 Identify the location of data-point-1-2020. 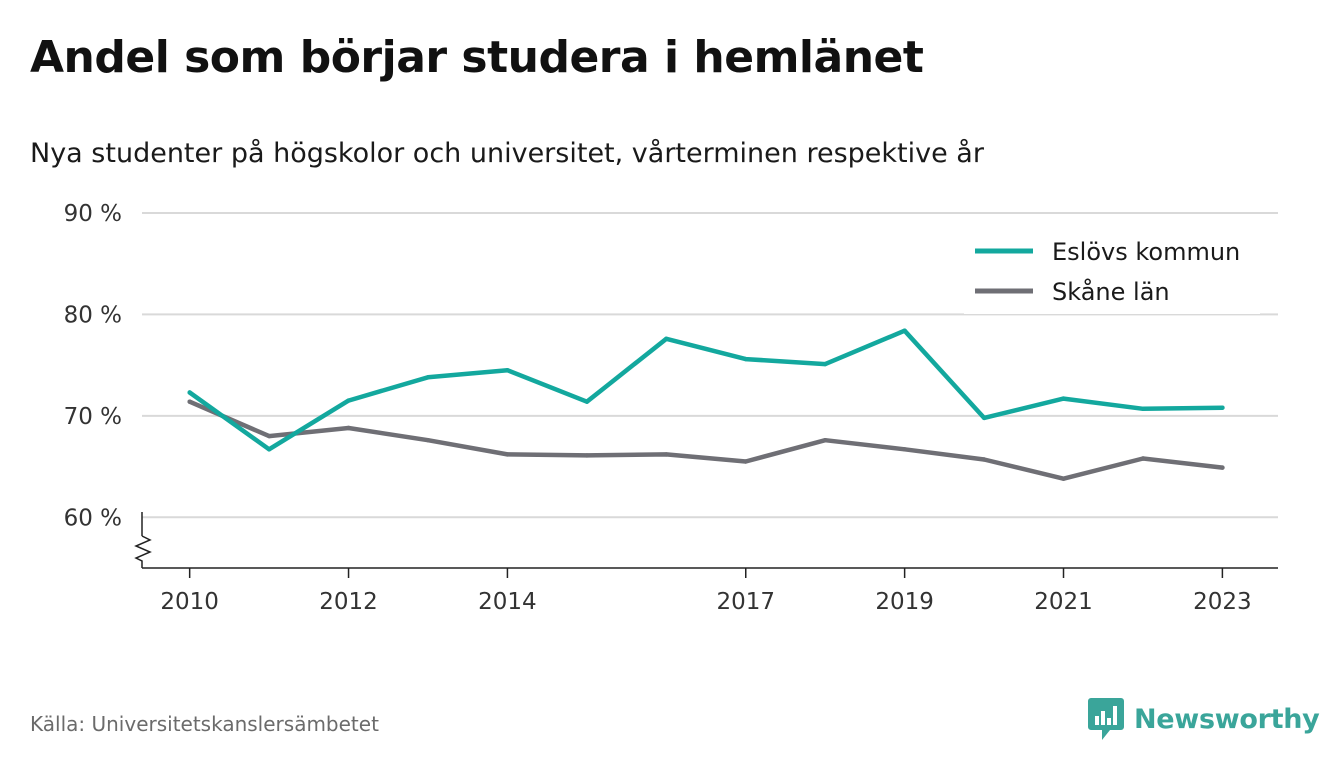
(984, 459).